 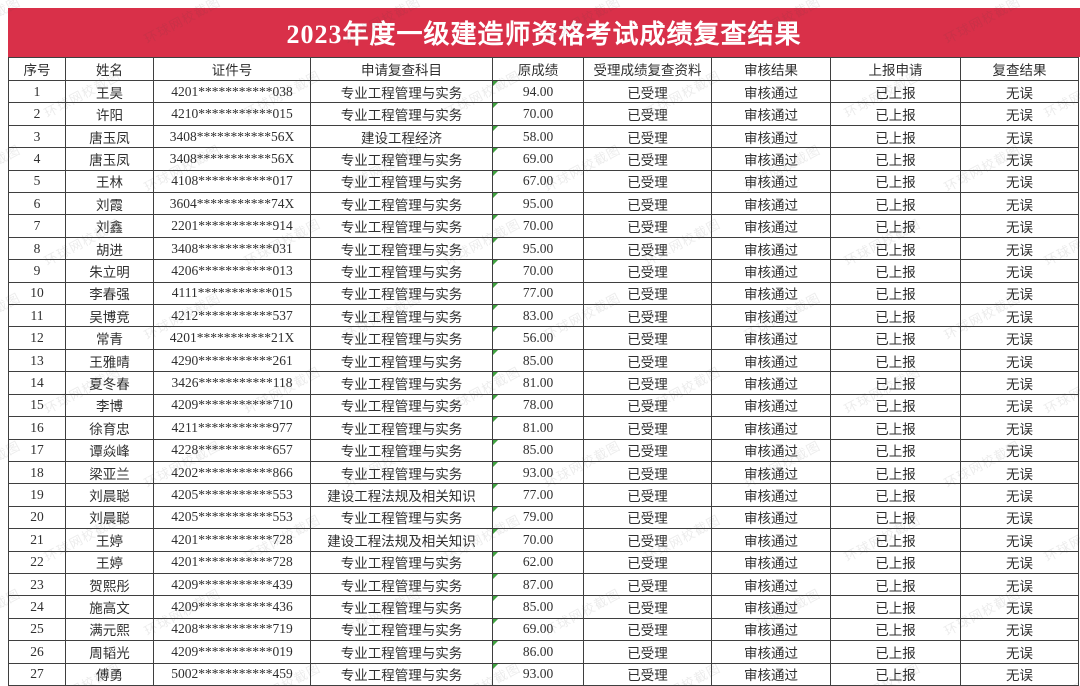 I want to click on cell-serial: 2, so click(x=37, y=114).